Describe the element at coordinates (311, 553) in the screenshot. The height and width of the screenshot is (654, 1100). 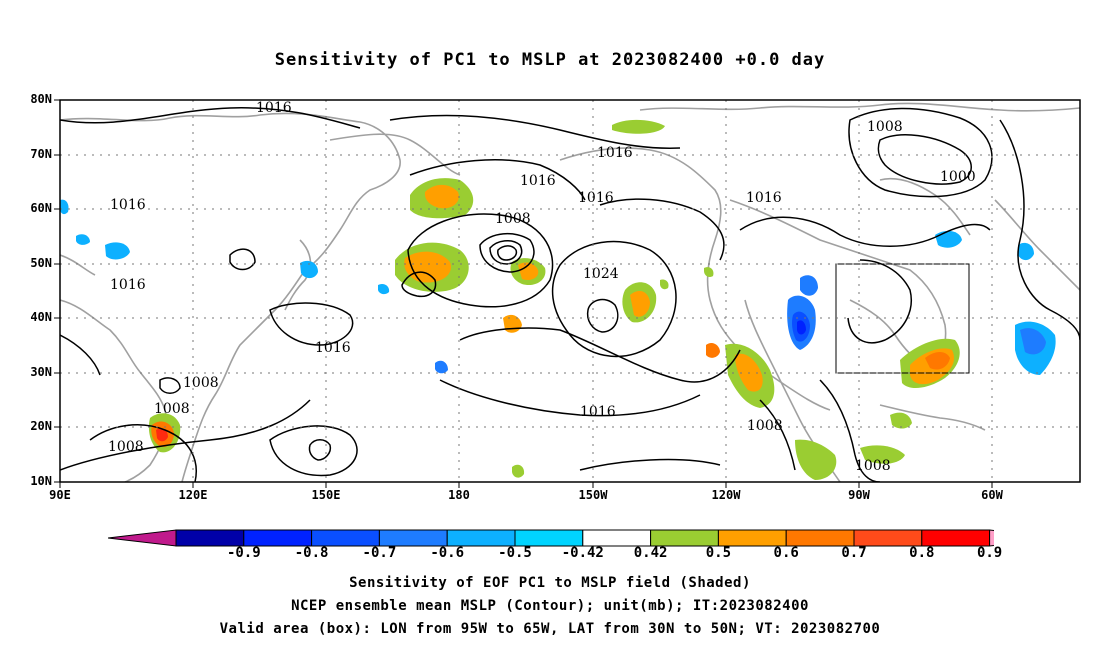
I see `colorbar-tick-label: -0.8` at that location.